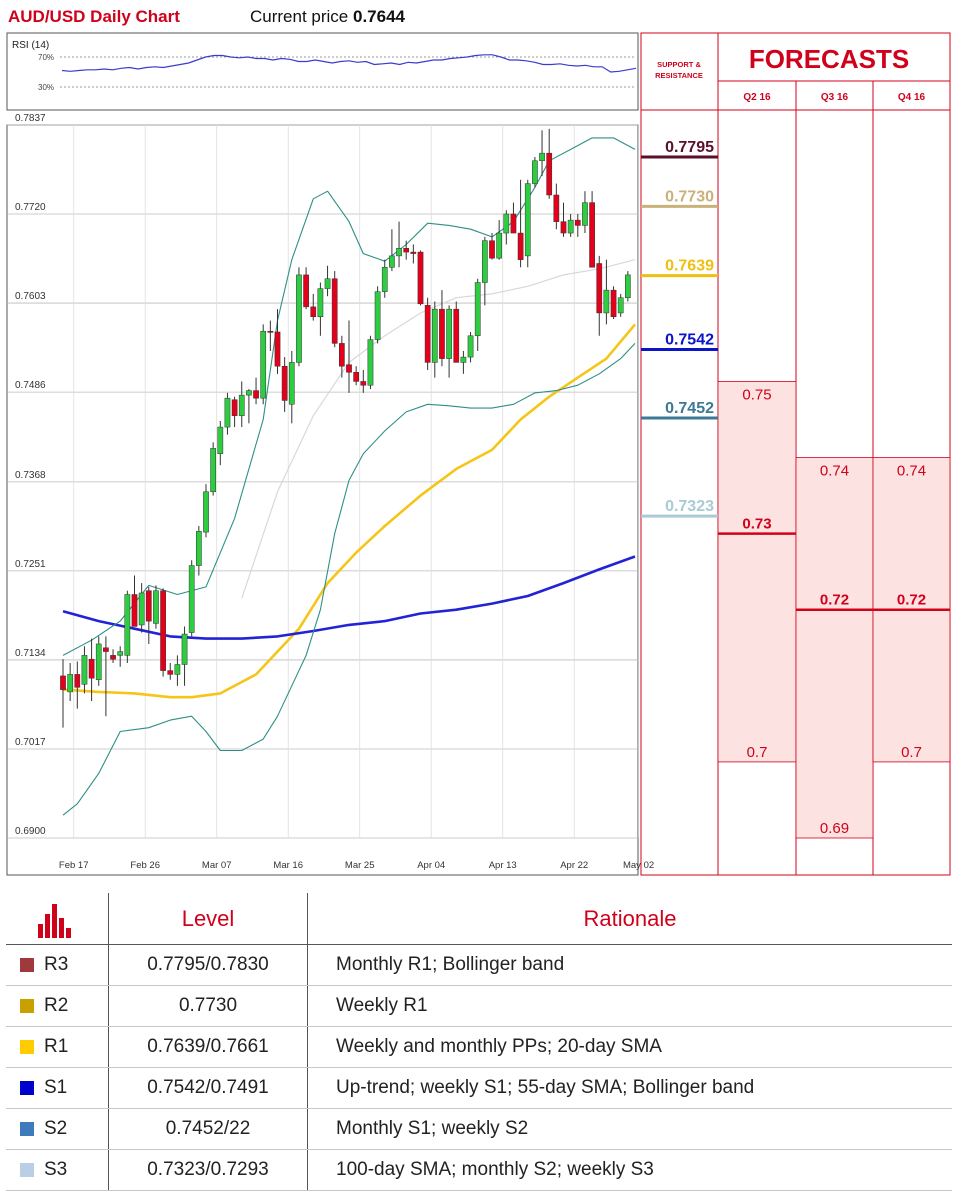 This screenshot has height=1193, width=962. I want to click on forecast-mid: 0.72, so click(834, 600).